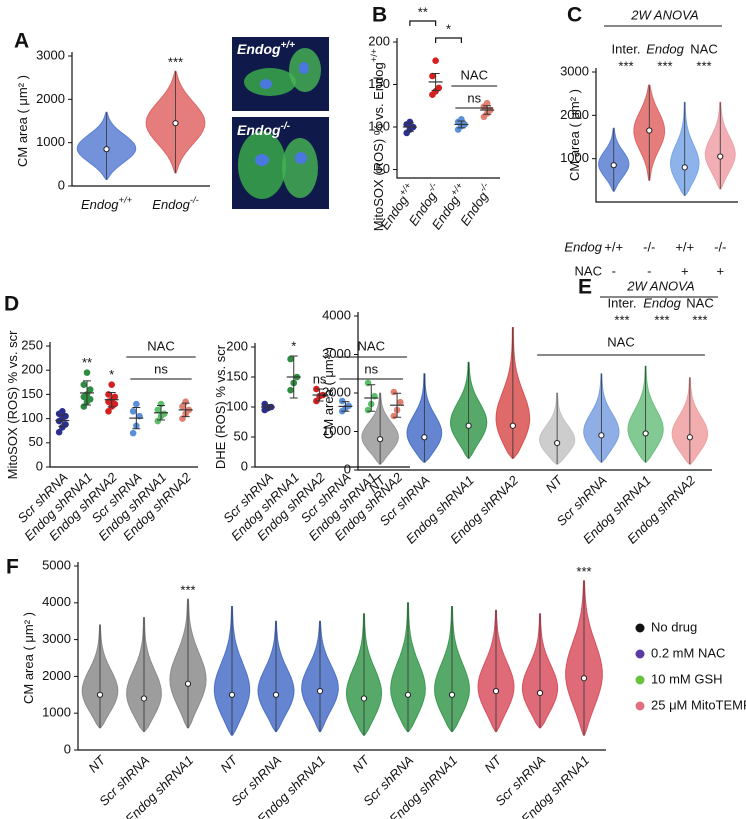 The height and width of the screenshot is (819, 746). What do you see at coordinates (613, 246) in the screenshot?
I see `design-value: +/+` at bounding box center [613, 246].